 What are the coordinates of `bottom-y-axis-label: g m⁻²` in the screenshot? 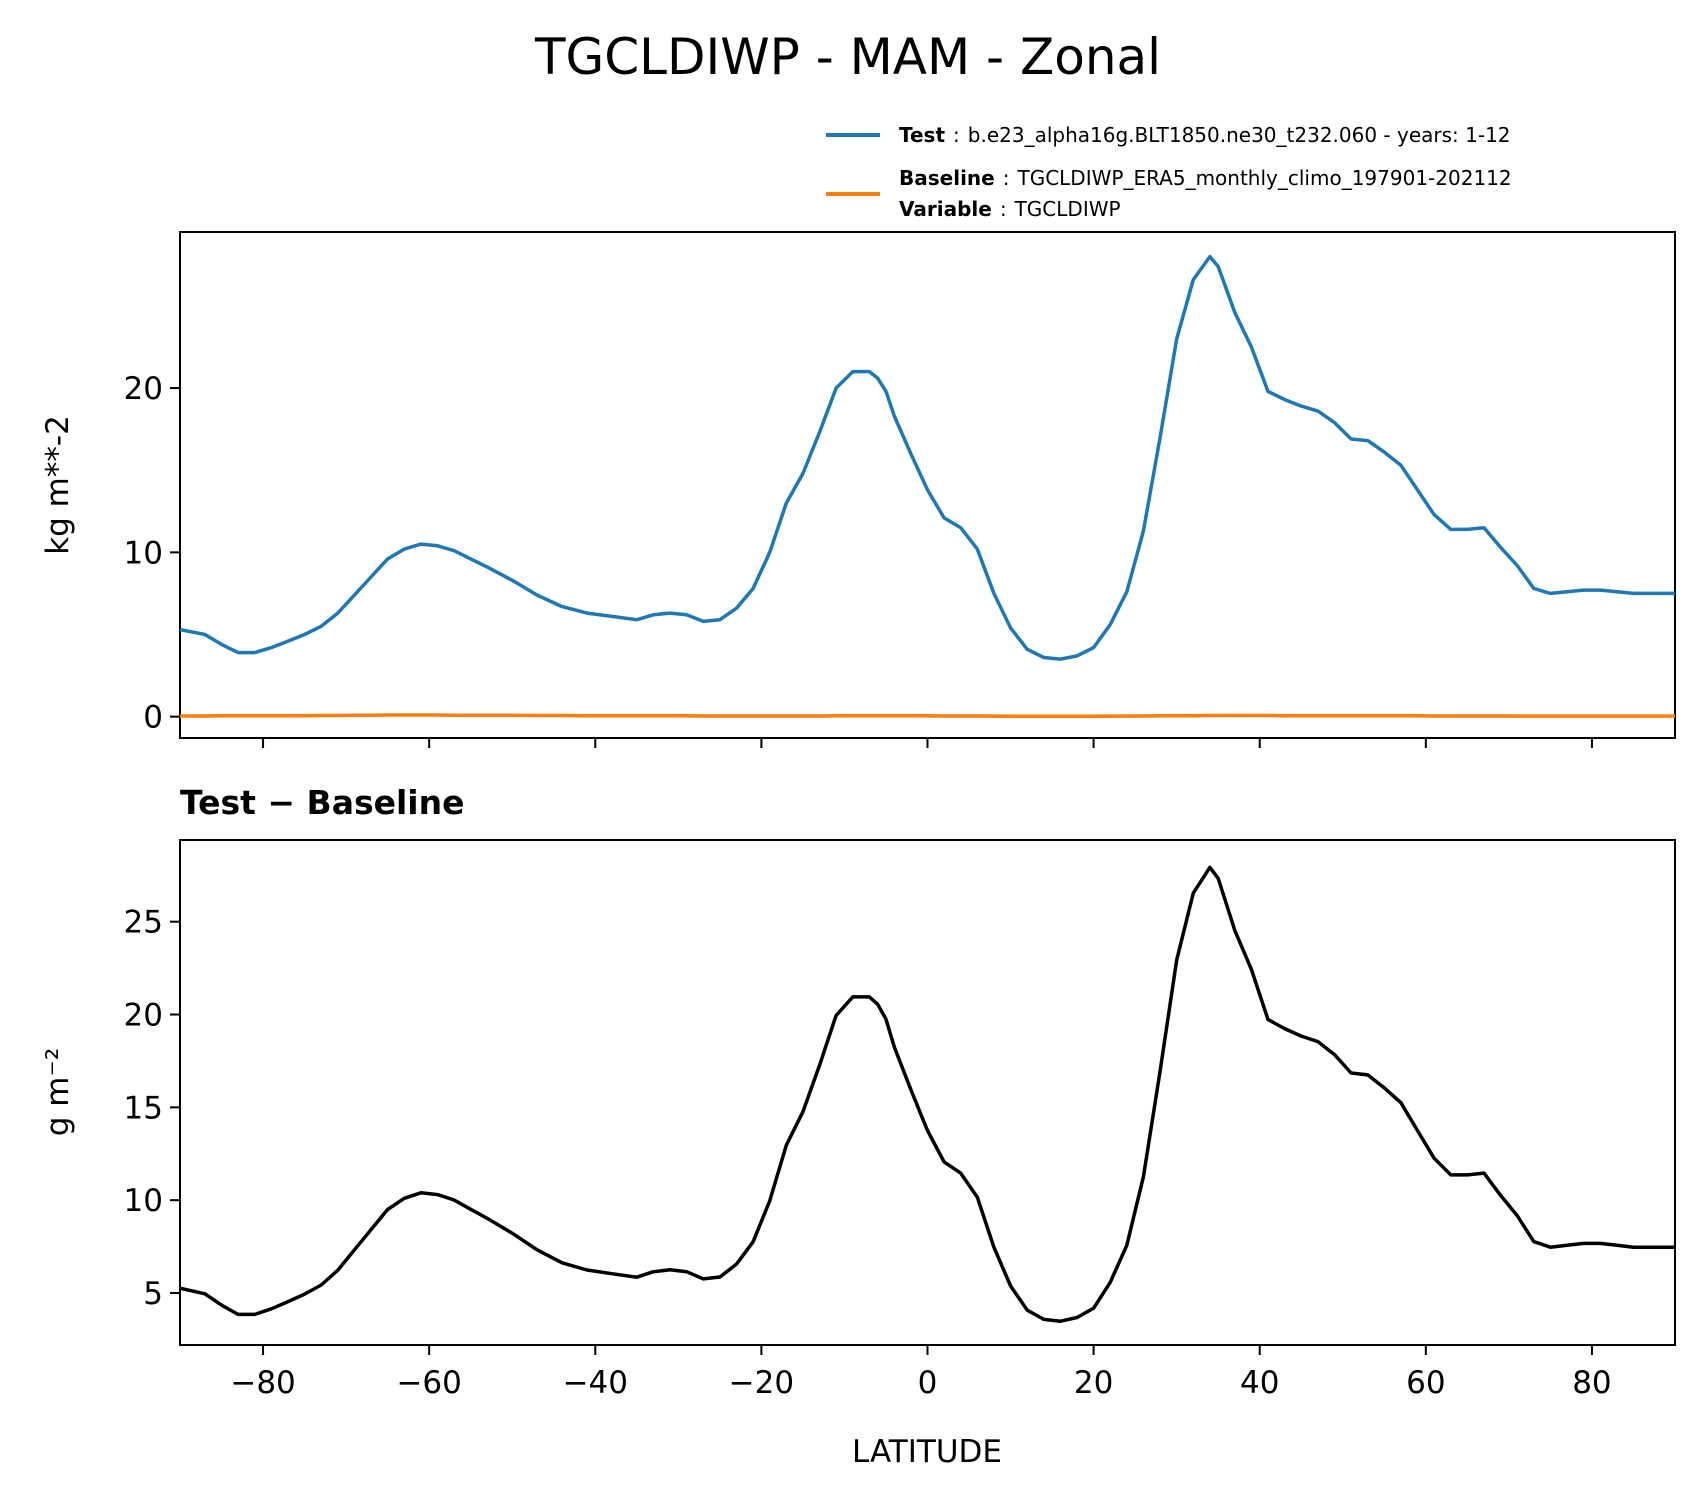 It's located at (58, 1092).